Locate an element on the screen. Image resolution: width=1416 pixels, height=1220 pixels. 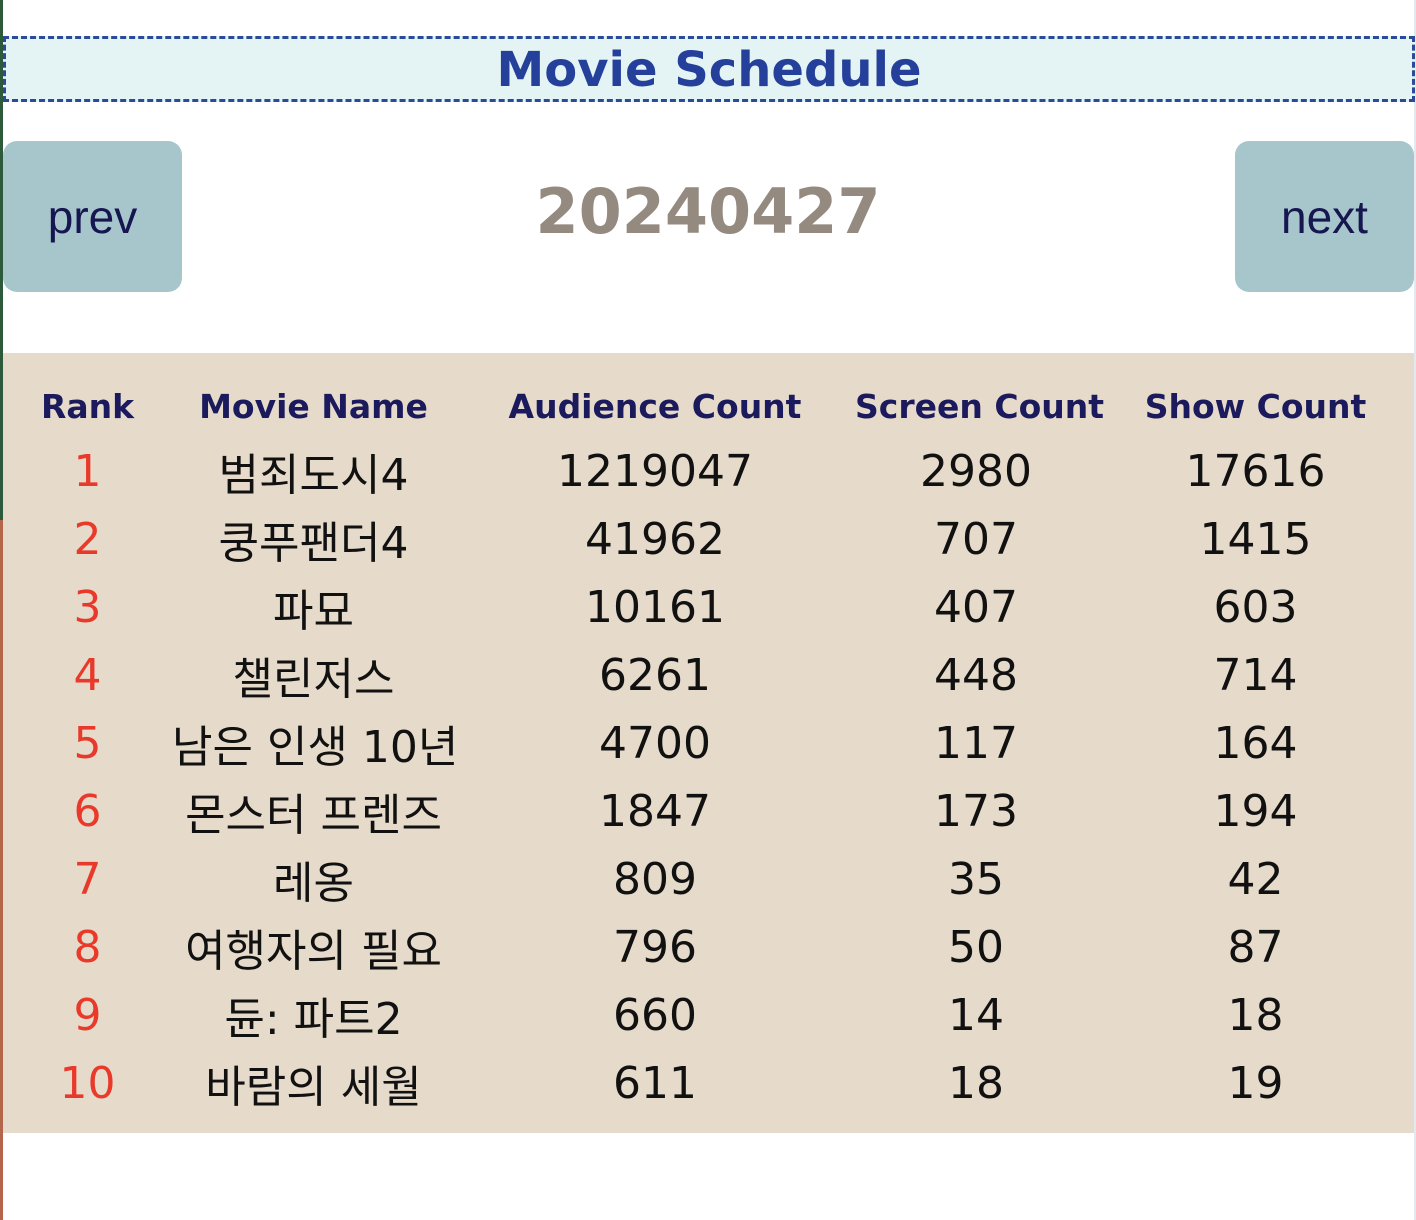
left-edge-strip-top is located at coordinates (1, 260).